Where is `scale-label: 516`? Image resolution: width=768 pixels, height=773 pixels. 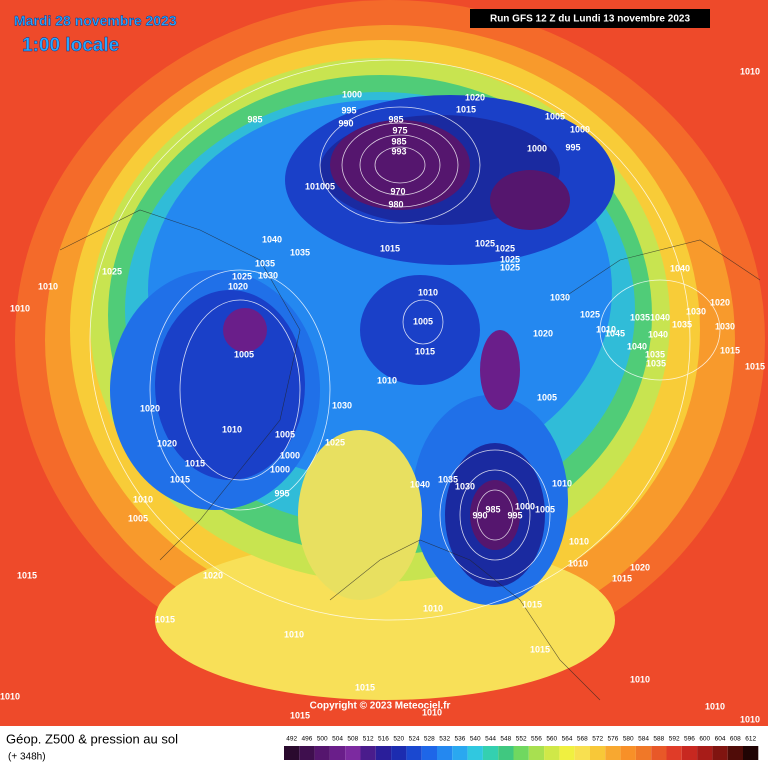
scale-label: 516 is located at coordinates (383, 739).